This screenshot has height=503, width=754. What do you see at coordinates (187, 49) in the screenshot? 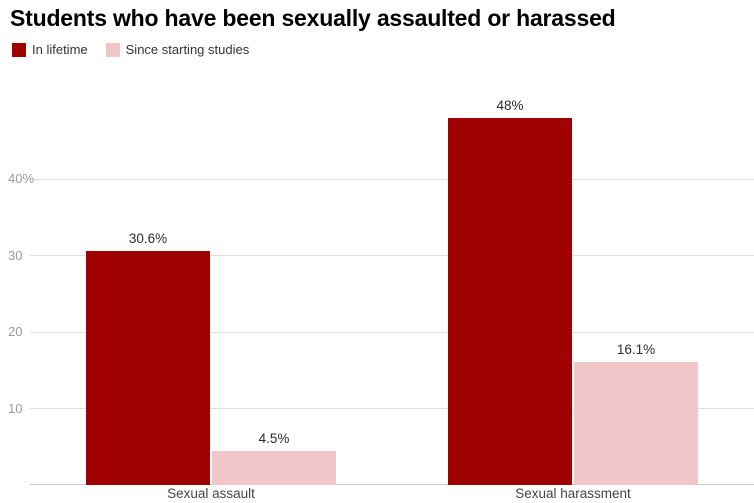
I see `legend-label-since-starting-studies: Since starting studies` at bounding box center [187, 49].